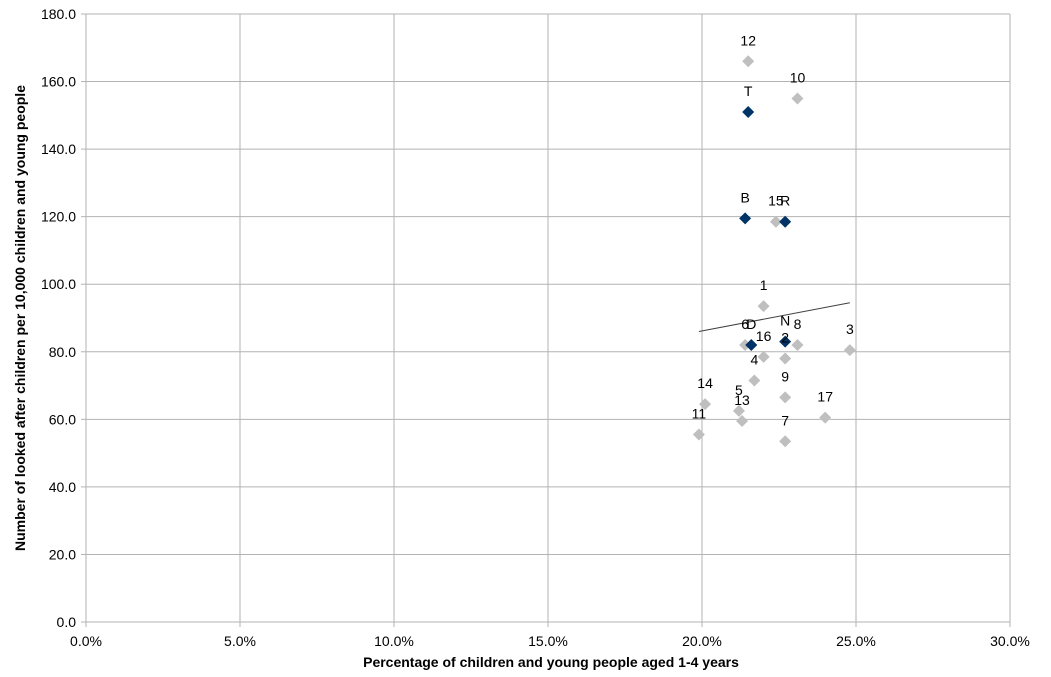 The height and width of the screenshot is (677, 1051). What do you see at coordinates (1010, 641) in the screenshot?
I see `x-tick-label: 30.0%` at bounding box center [1010, 641].